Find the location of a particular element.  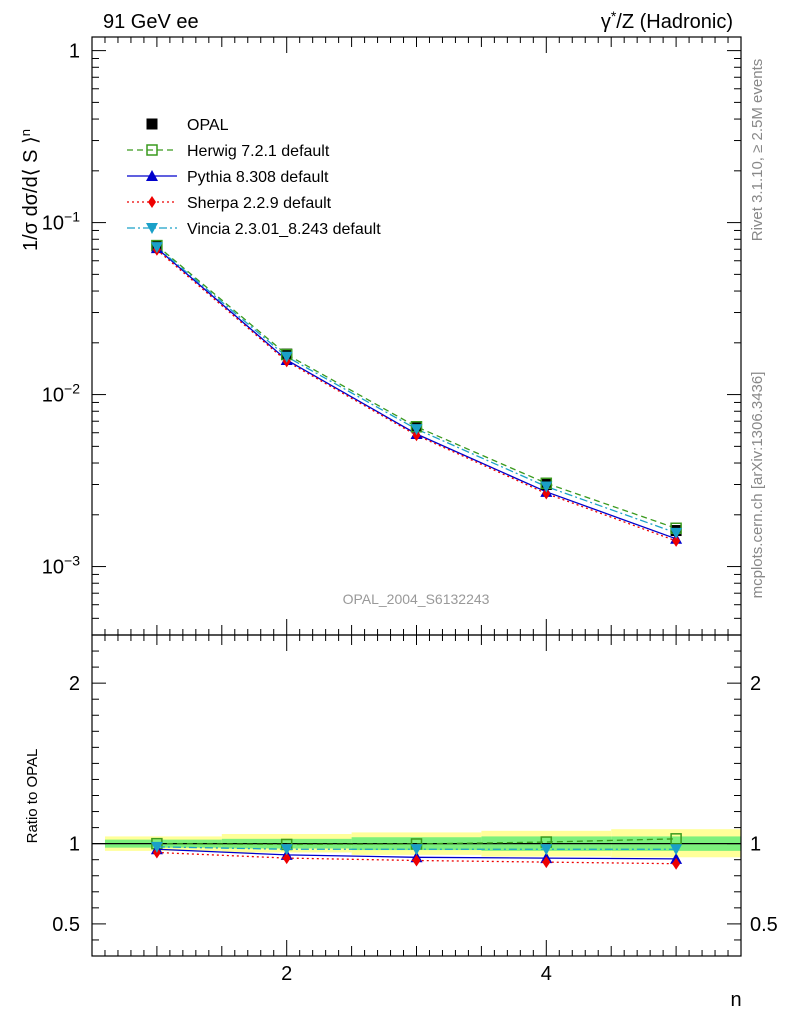

x-tick-label: 2 is located at coordinates (286, 974).